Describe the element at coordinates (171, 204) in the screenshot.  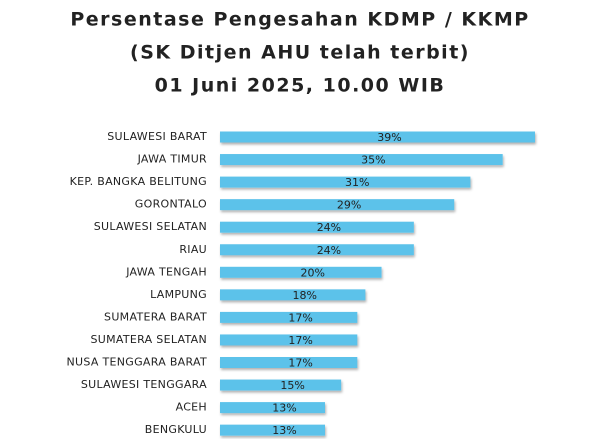
I see `category-label: GORONTALO` at that location.